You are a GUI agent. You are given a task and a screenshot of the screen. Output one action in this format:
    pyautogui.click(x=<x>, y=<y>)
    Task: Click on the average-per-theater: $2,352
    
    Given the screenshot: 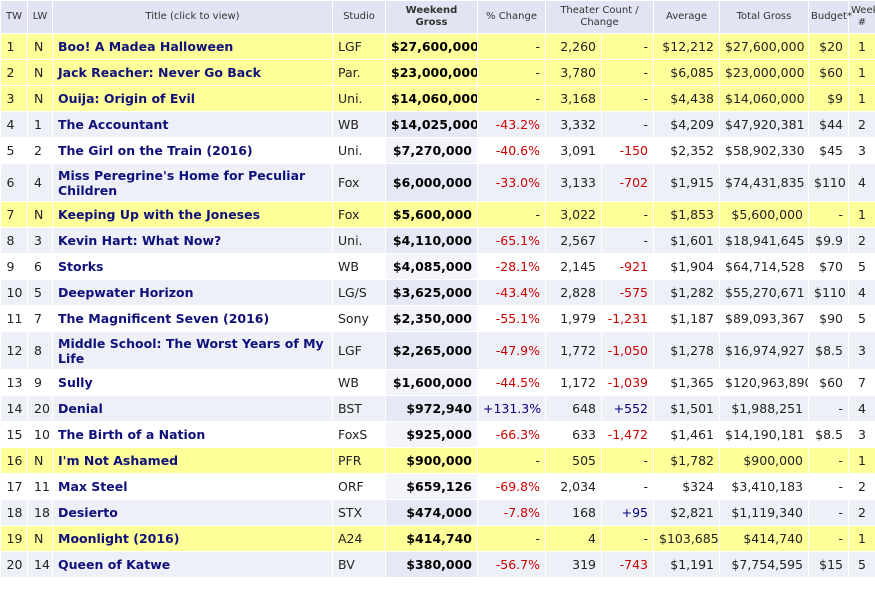 What is the action you would take?
    pyautogui.click(x=686, y=150)
    